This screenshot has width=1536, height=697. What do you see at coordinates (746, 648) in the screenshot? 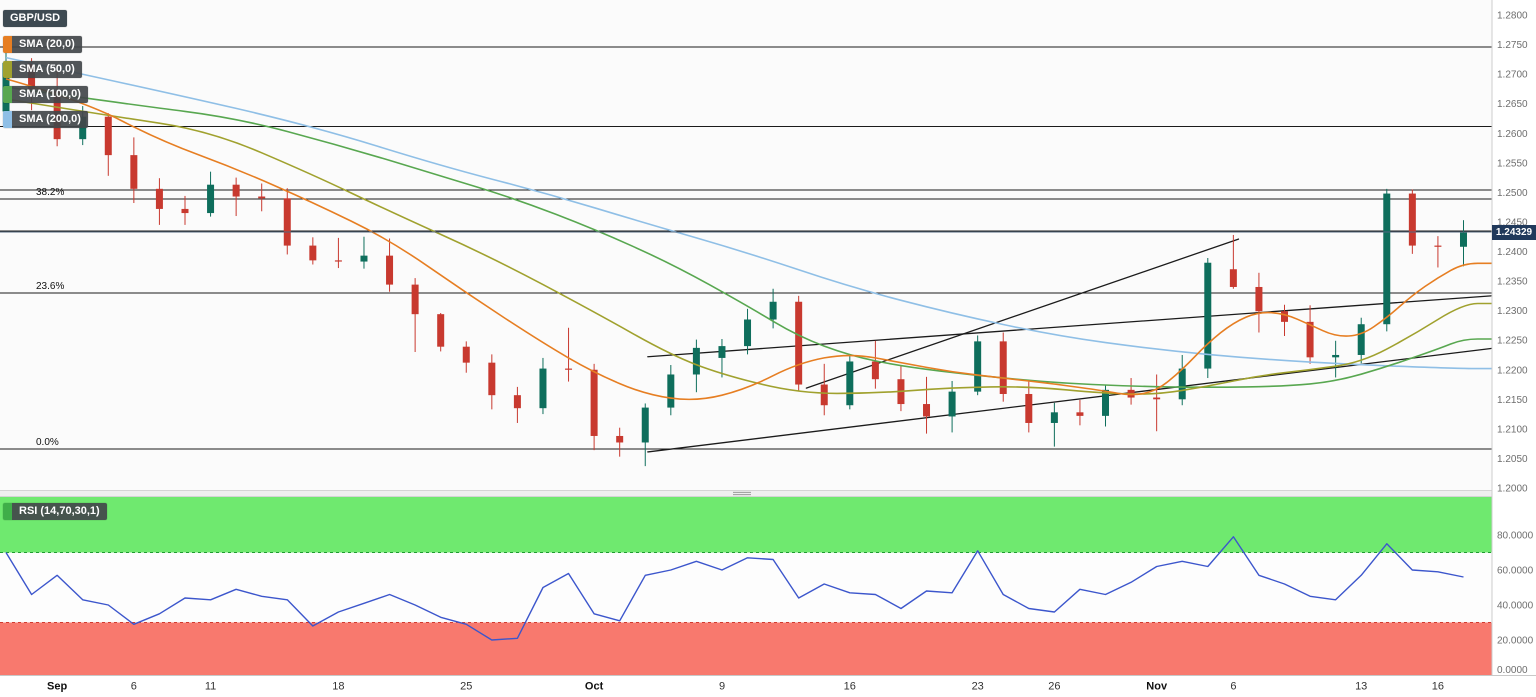
I see `rsi-oversold-zone` at bounding box center [746, 648].